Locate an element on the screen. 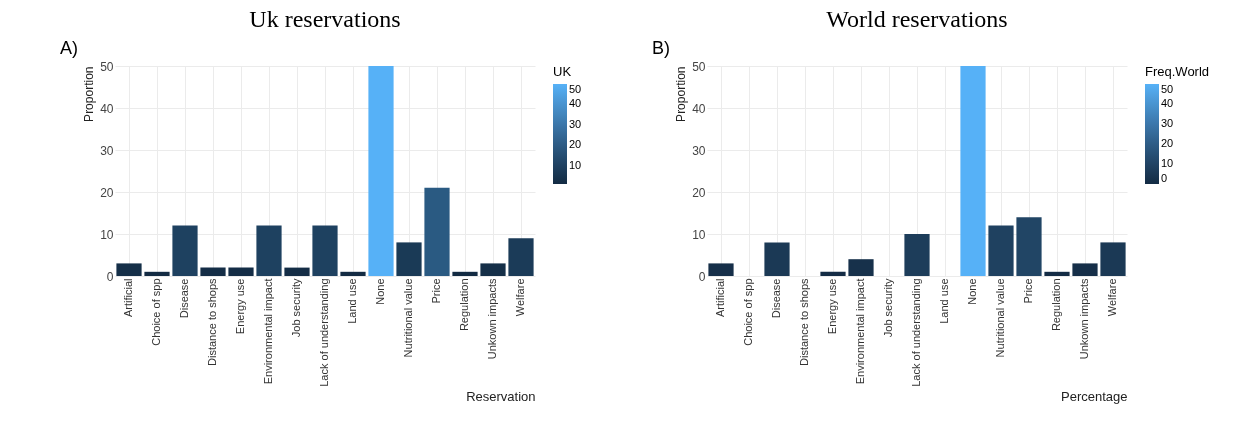  text: A) is located at coordinates (69, 48).